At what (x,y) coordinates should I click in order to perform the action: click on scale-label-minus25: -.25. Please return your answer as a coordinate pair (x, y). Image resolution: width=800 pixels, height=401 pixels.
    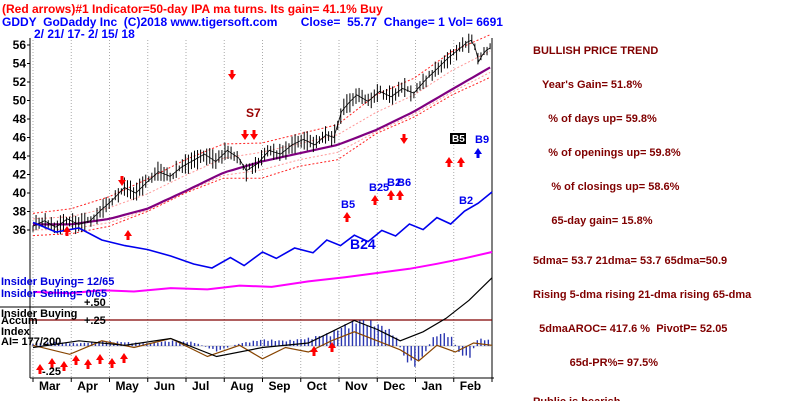
    Looking at the image, I should click on (51, 372).